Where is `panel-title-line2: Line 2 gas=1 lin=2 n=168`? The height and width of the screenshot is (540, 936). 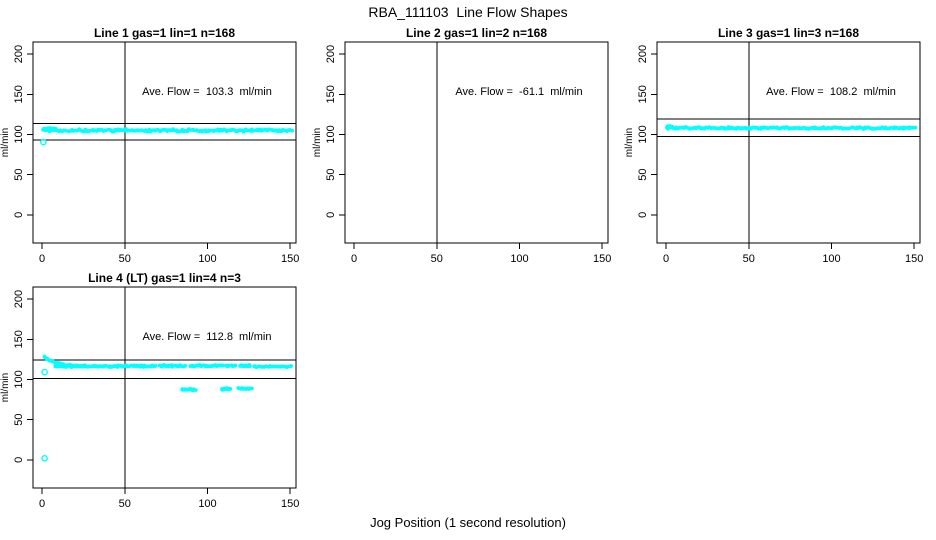
panel-title-line2: Line 2 gas=1 lin=2 n=168 is located at coordinates (476, 33).